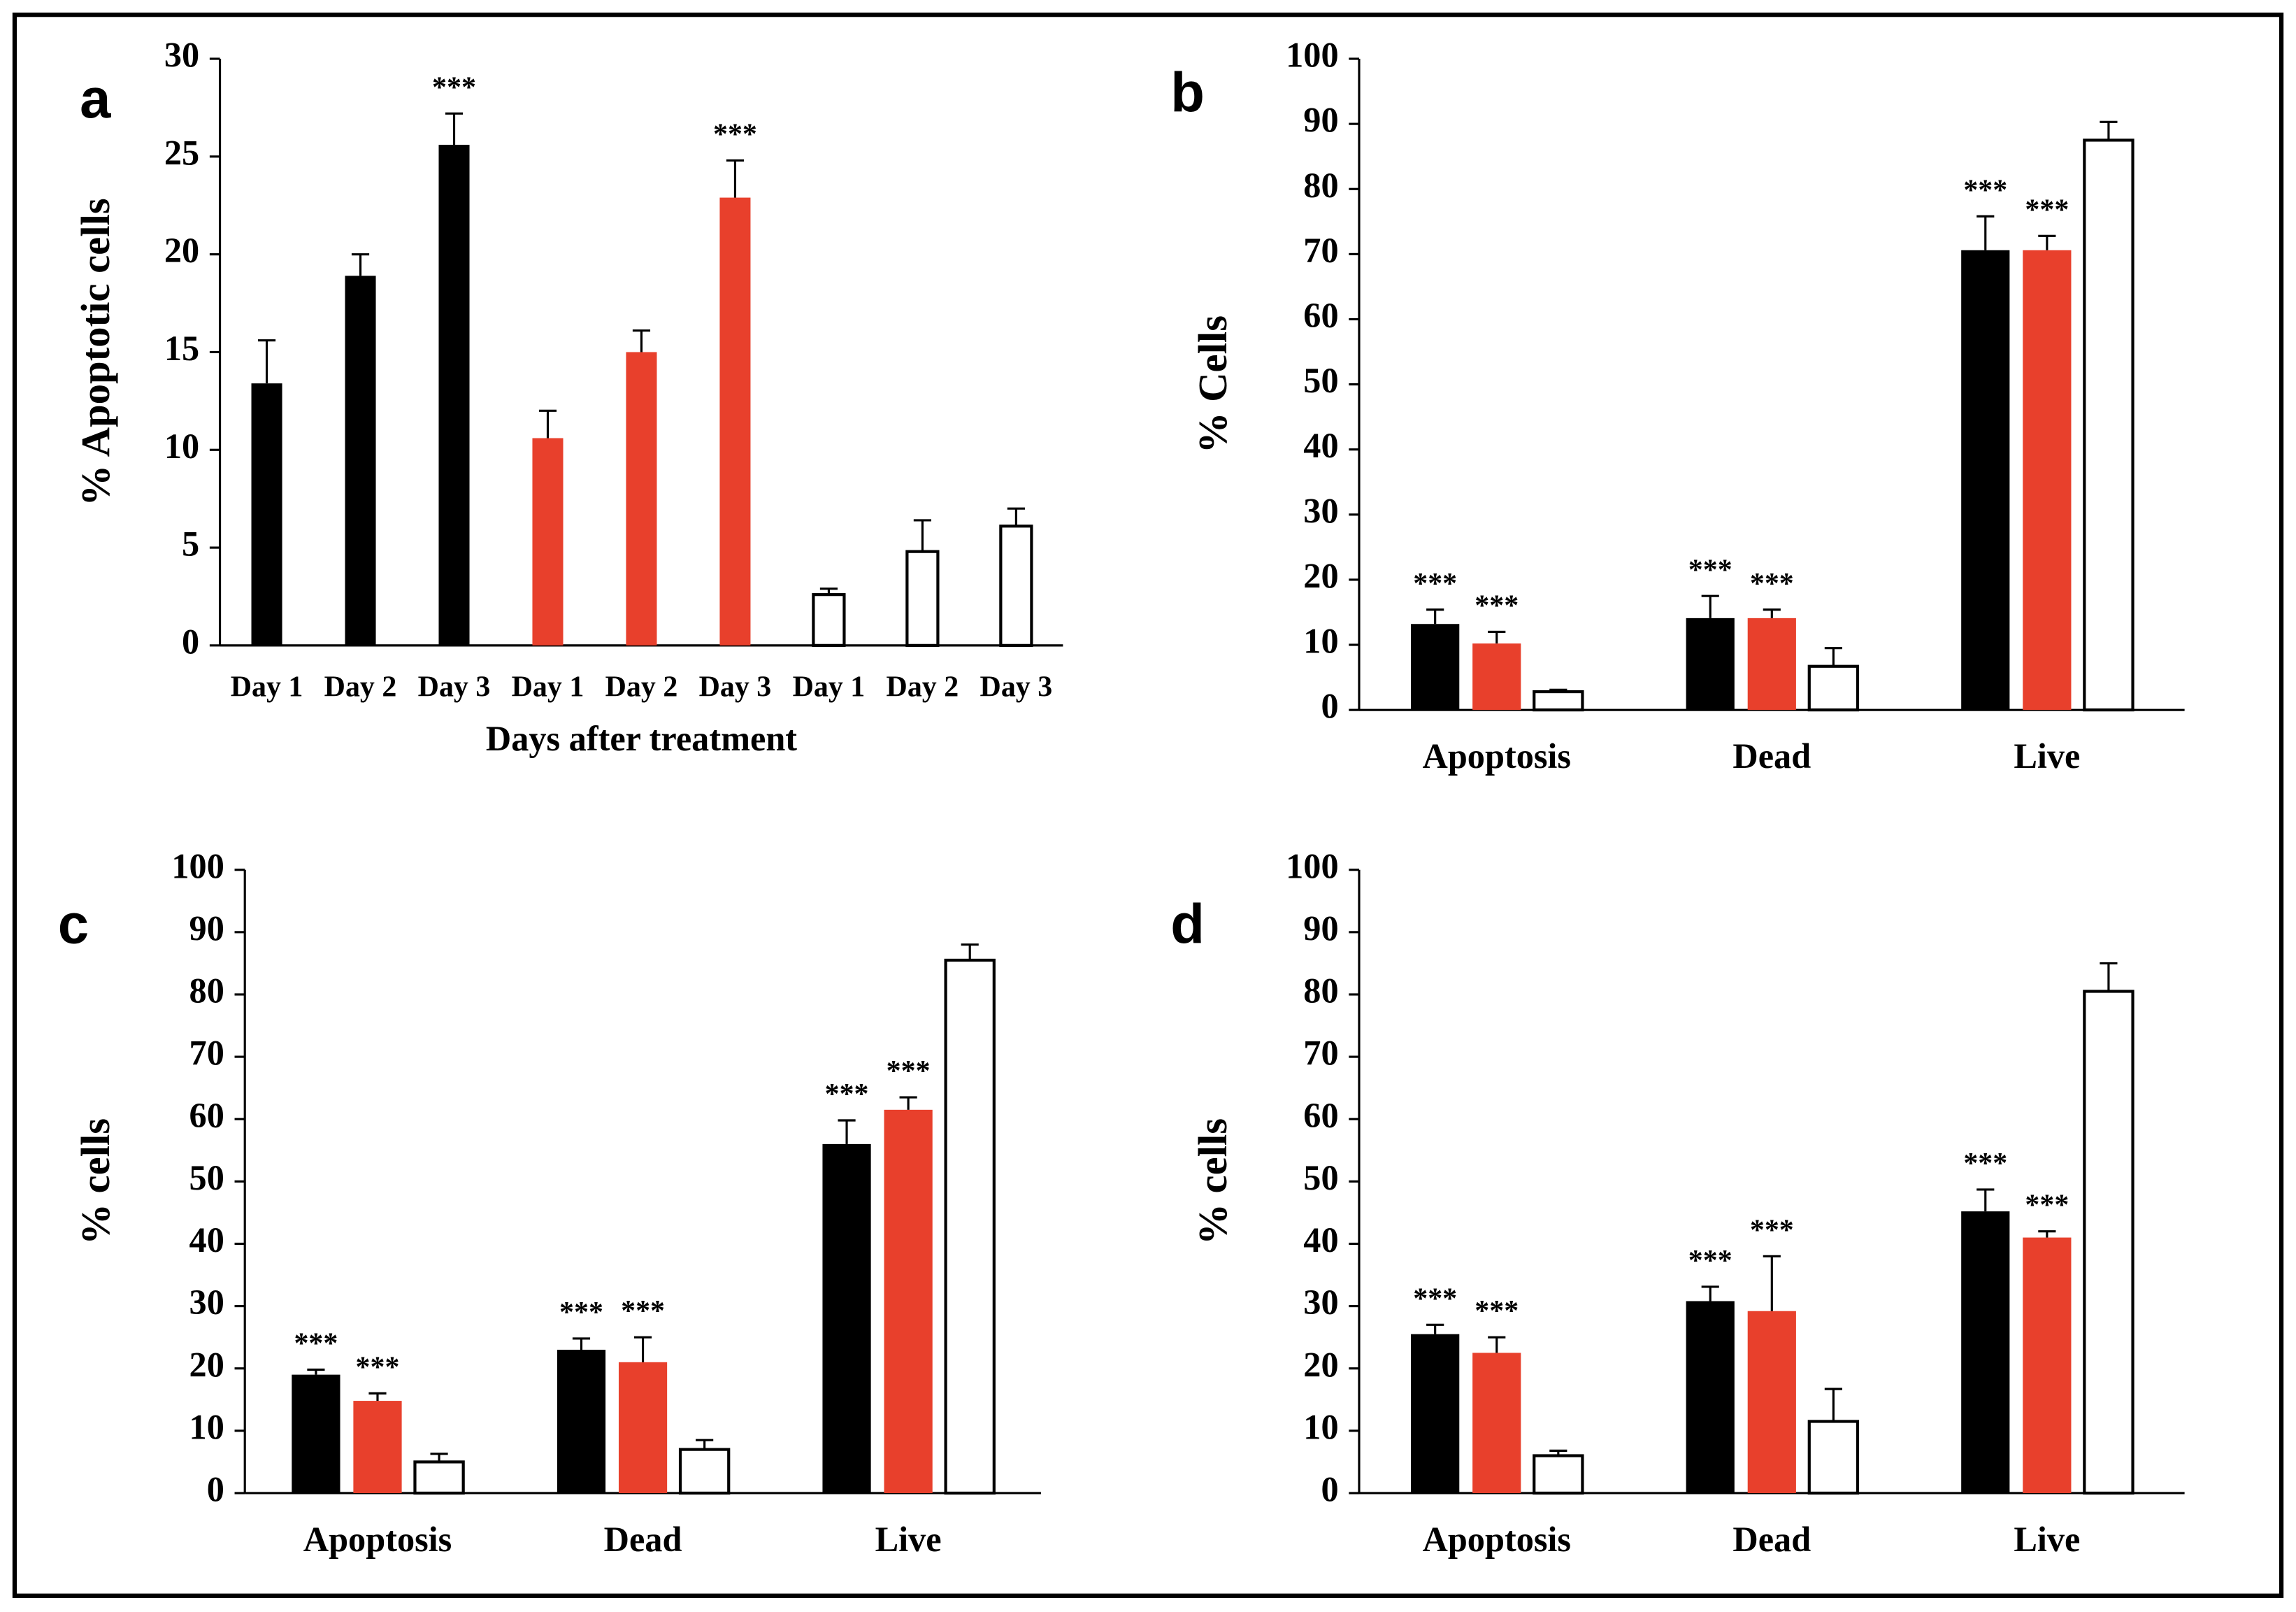 The width and height of the screenshot is (2296, 1612). I want to click on panel-label: a, so click(95, 98).